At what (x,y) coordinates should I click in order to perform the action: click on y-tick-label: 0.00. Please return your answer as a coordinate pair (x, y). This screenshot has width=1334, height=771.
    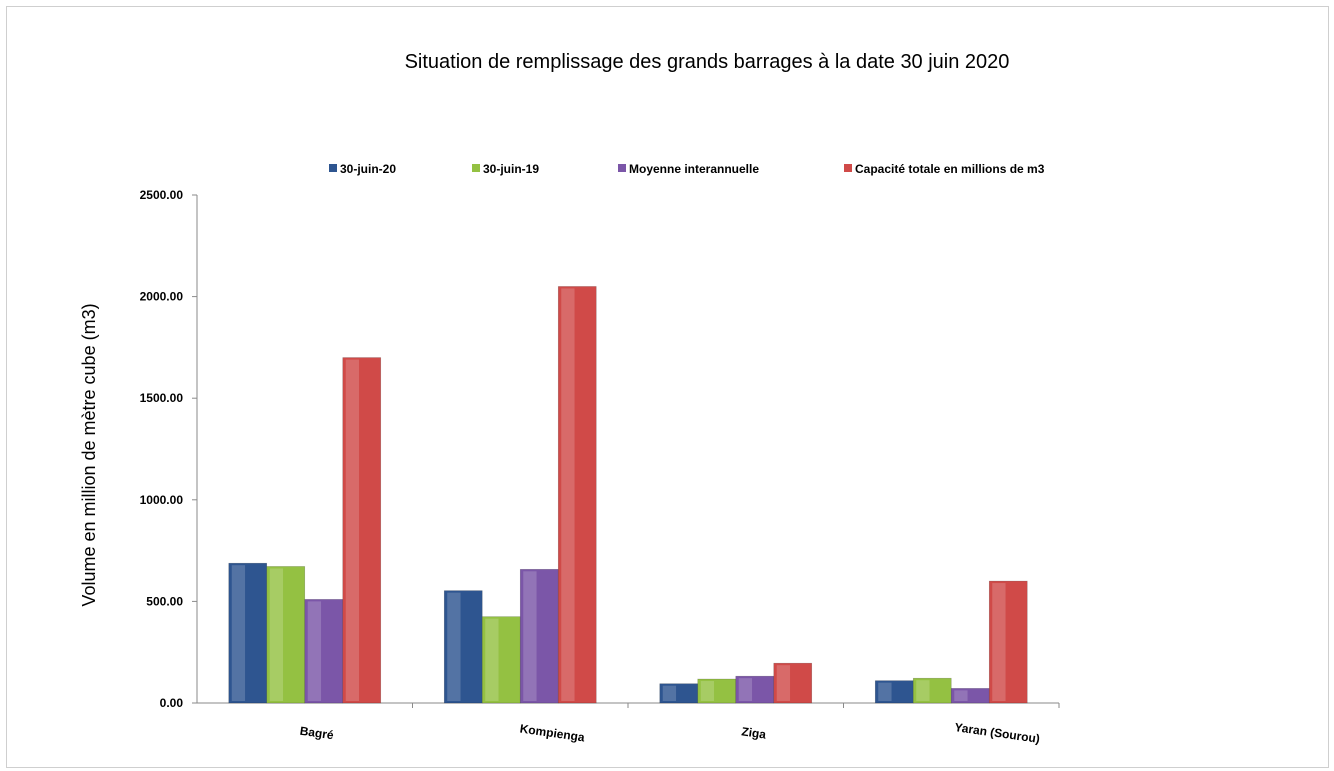
    Looking at the image, I should click on (172, 703).